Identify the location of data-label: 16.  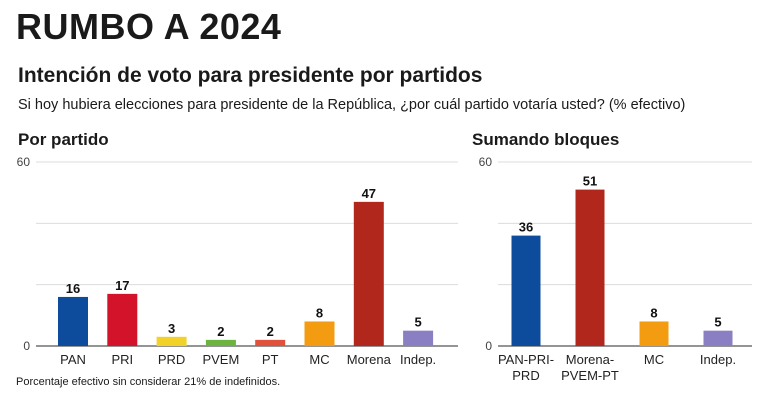
(73, 288).